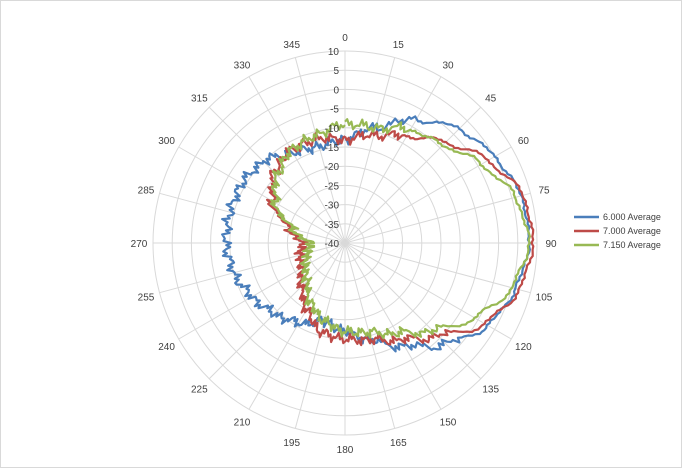 The width and height of the screenshot is (682, 472). What do you see at coordinates (398, 443) in the screenshot?
I see `angle-tick-label: 165` at bounding box center [398, 443].